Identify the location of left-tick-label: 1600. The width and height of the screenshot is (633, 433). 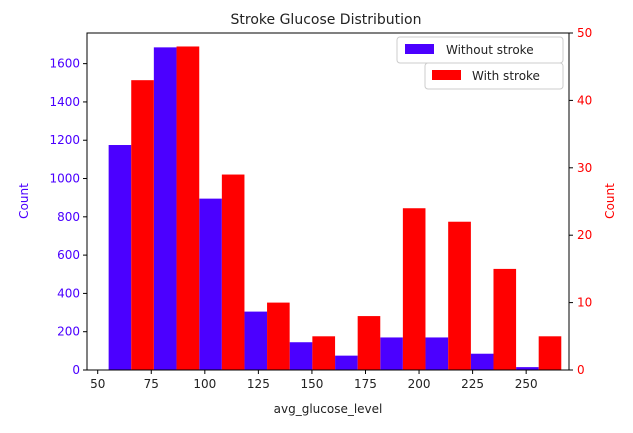
(64, 64).